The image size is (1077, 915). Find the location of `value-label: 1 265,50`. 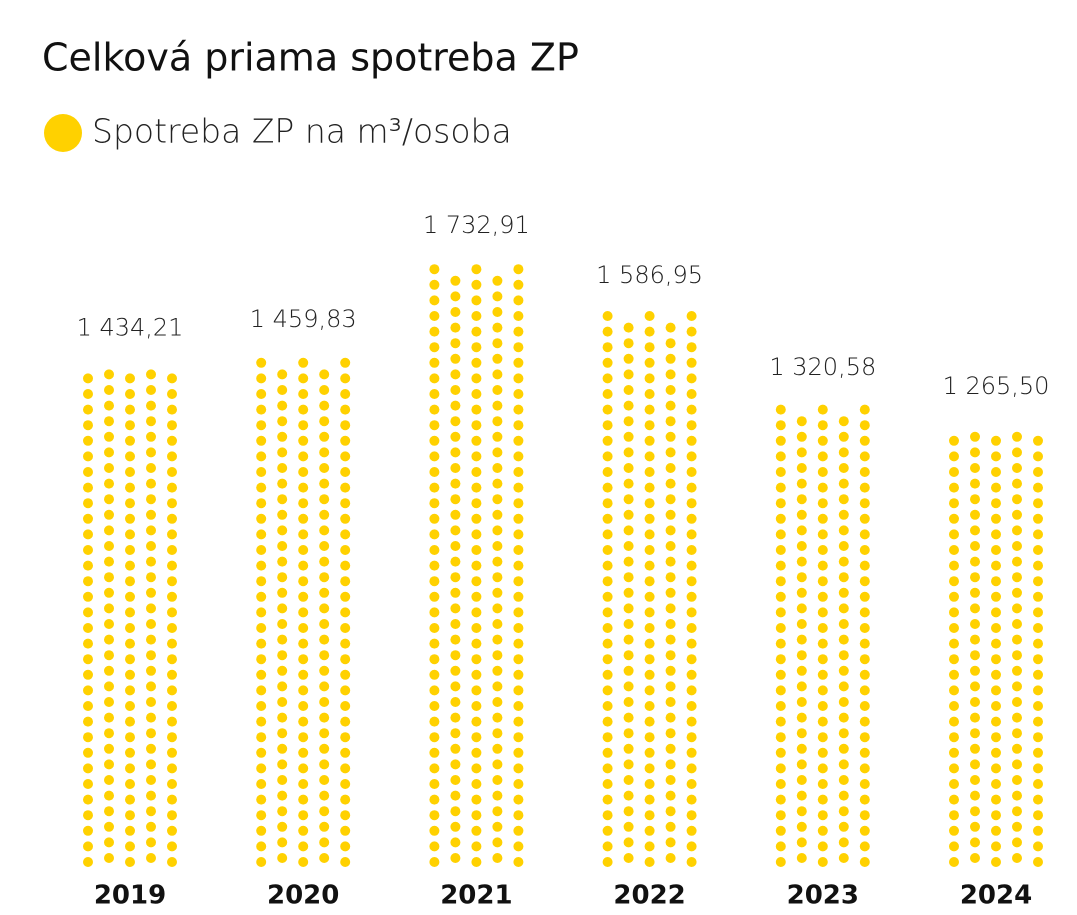

value-label: 1 265,50 is located at coordinates (996, 386).